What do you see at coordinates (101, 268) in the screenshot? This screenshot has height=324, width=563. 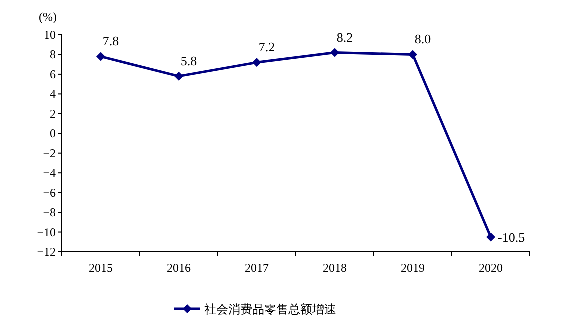 I see `x-tick-label: 2015` at bounding box center [101, 268].